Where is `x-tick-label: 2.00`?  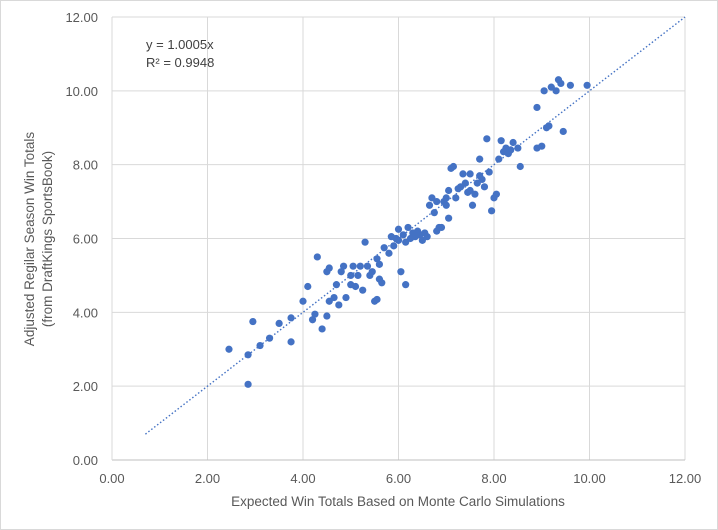
x-tick-label: 2.00 is located at coordinates (207, 478).